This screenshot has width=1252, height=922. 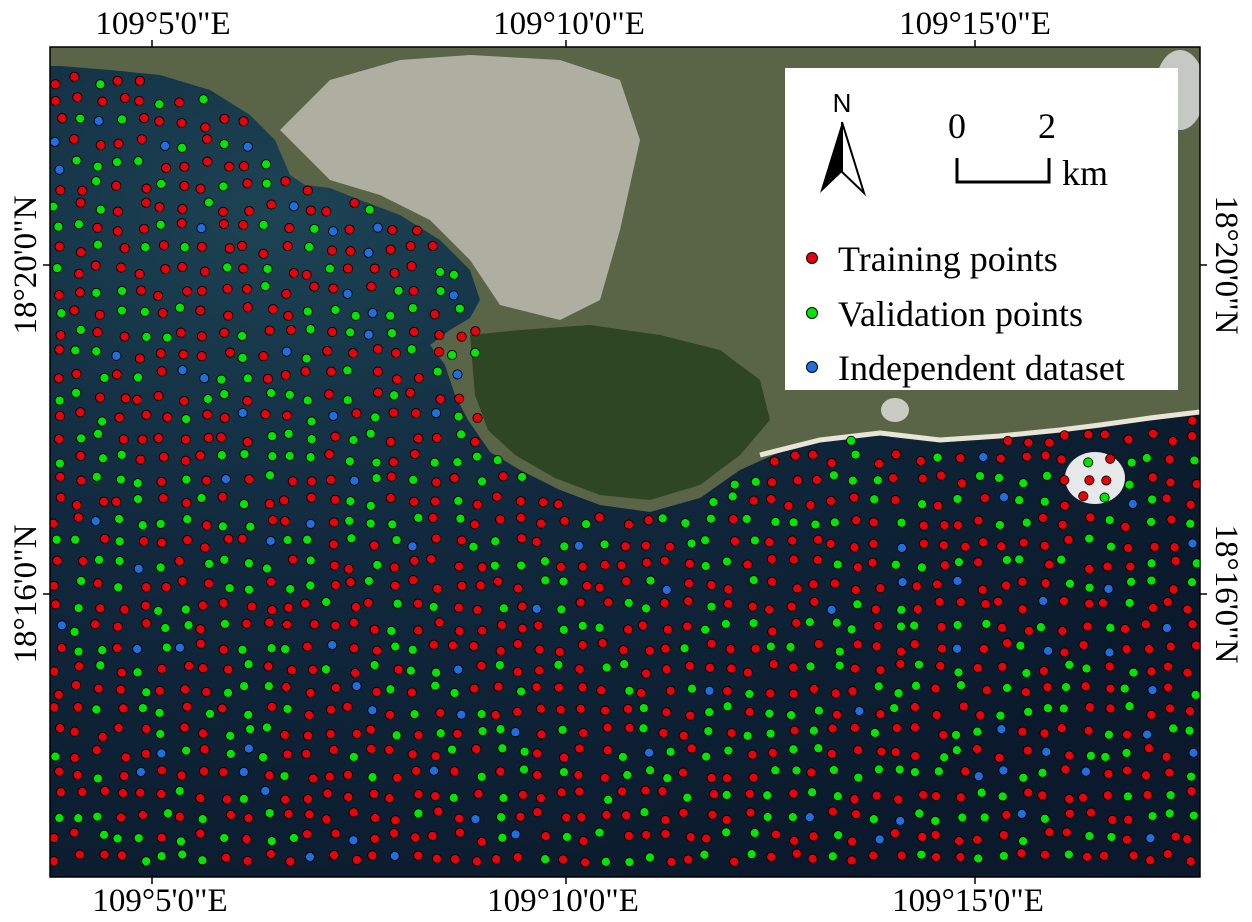 What do you see at coordinates (948, 259) in the screenshot?
I see `legend-label-training: Training points` at bounding box center [948, 259].